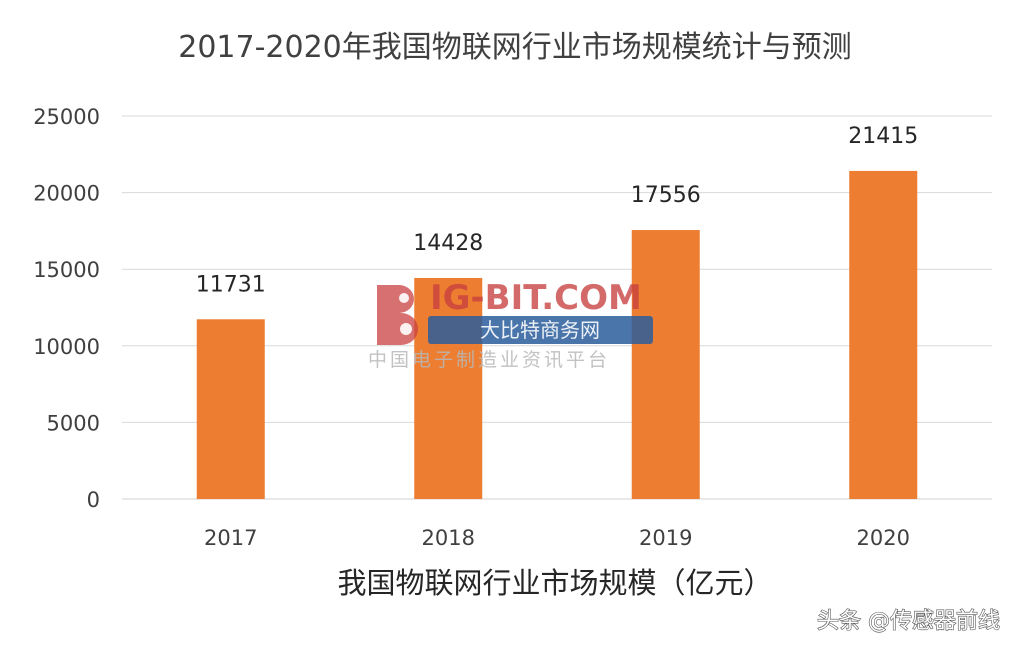 The width and height of the screenshot is (1030, 650). Describe the element at coordinates (557, 538) in the screenshot. I see `x-axis-tick-labels: 2017 2018 2019 2020` at that location.